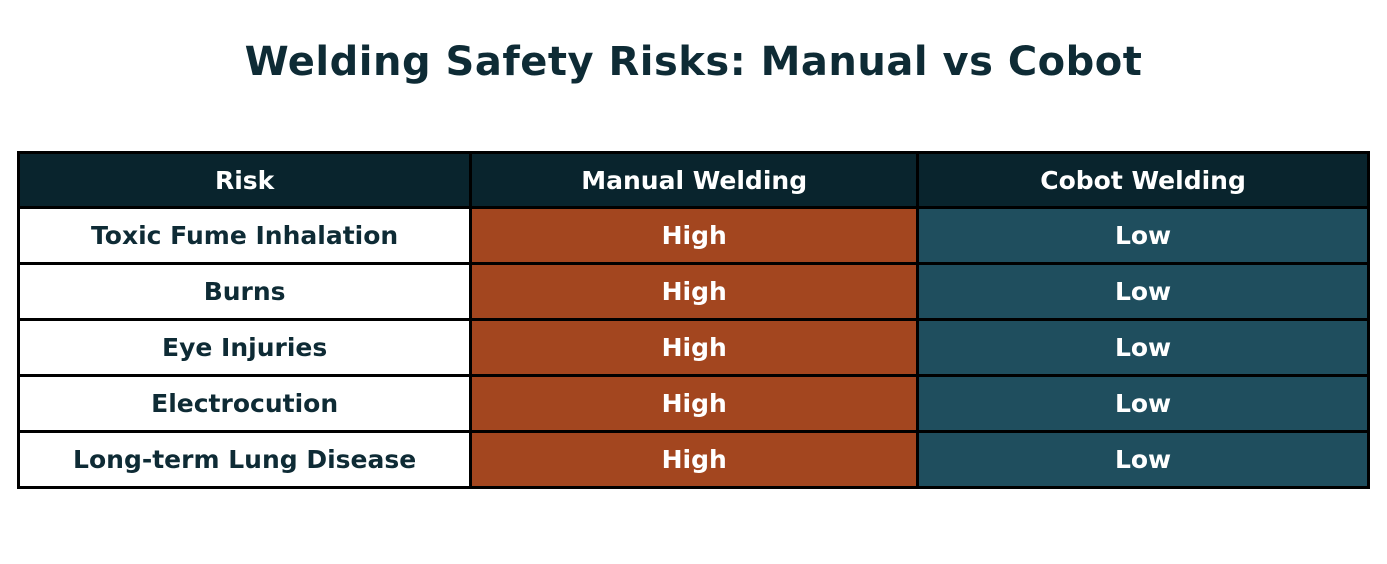  I want to click on table-row: Eye Injuries High Low, so click(693, 347).